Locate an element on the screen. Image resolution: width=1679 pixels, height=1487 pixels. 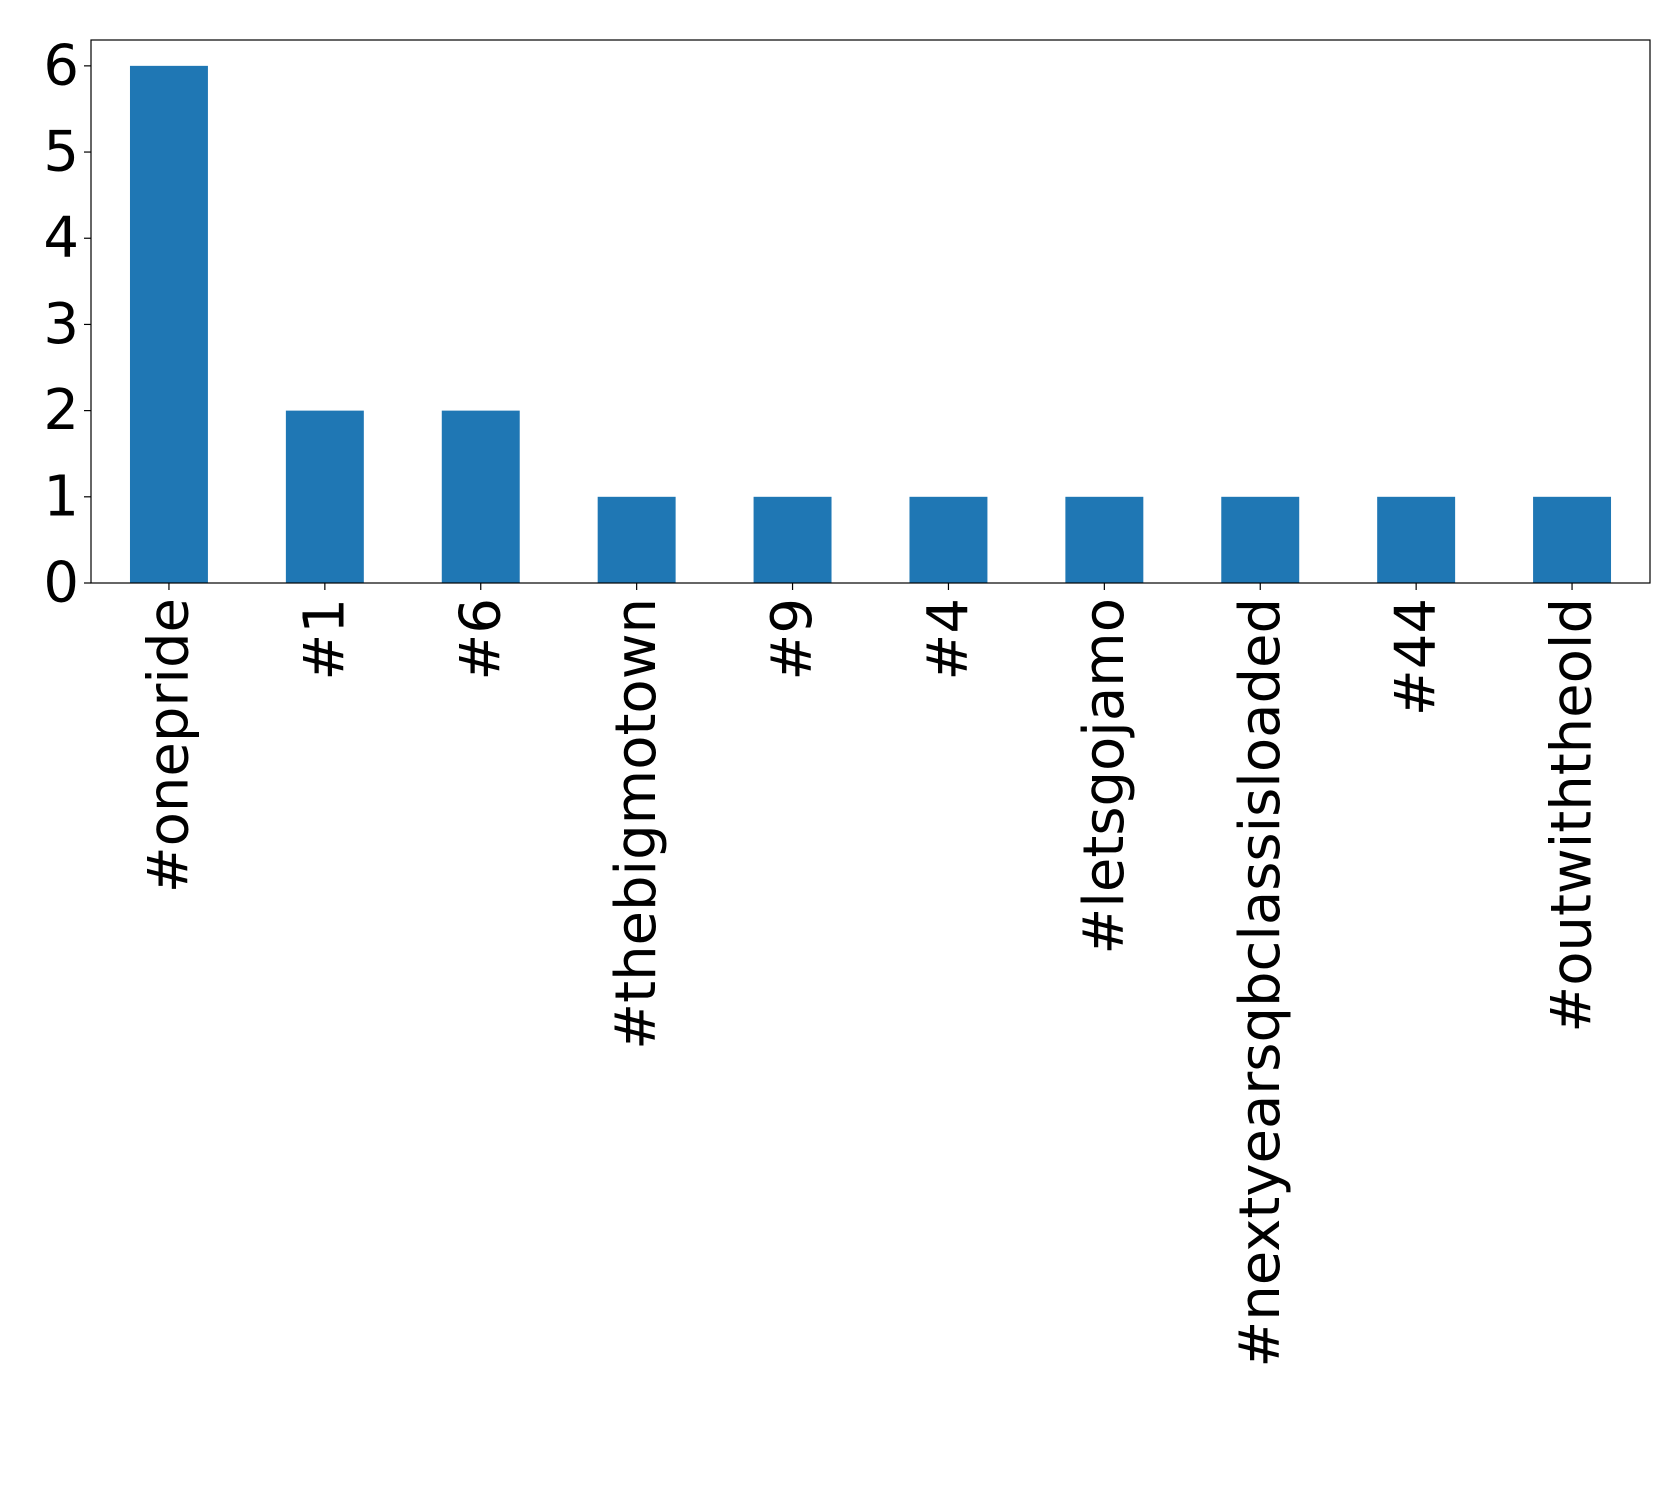
x-tick-label-2: #6 is located at coordinates (480, 639).